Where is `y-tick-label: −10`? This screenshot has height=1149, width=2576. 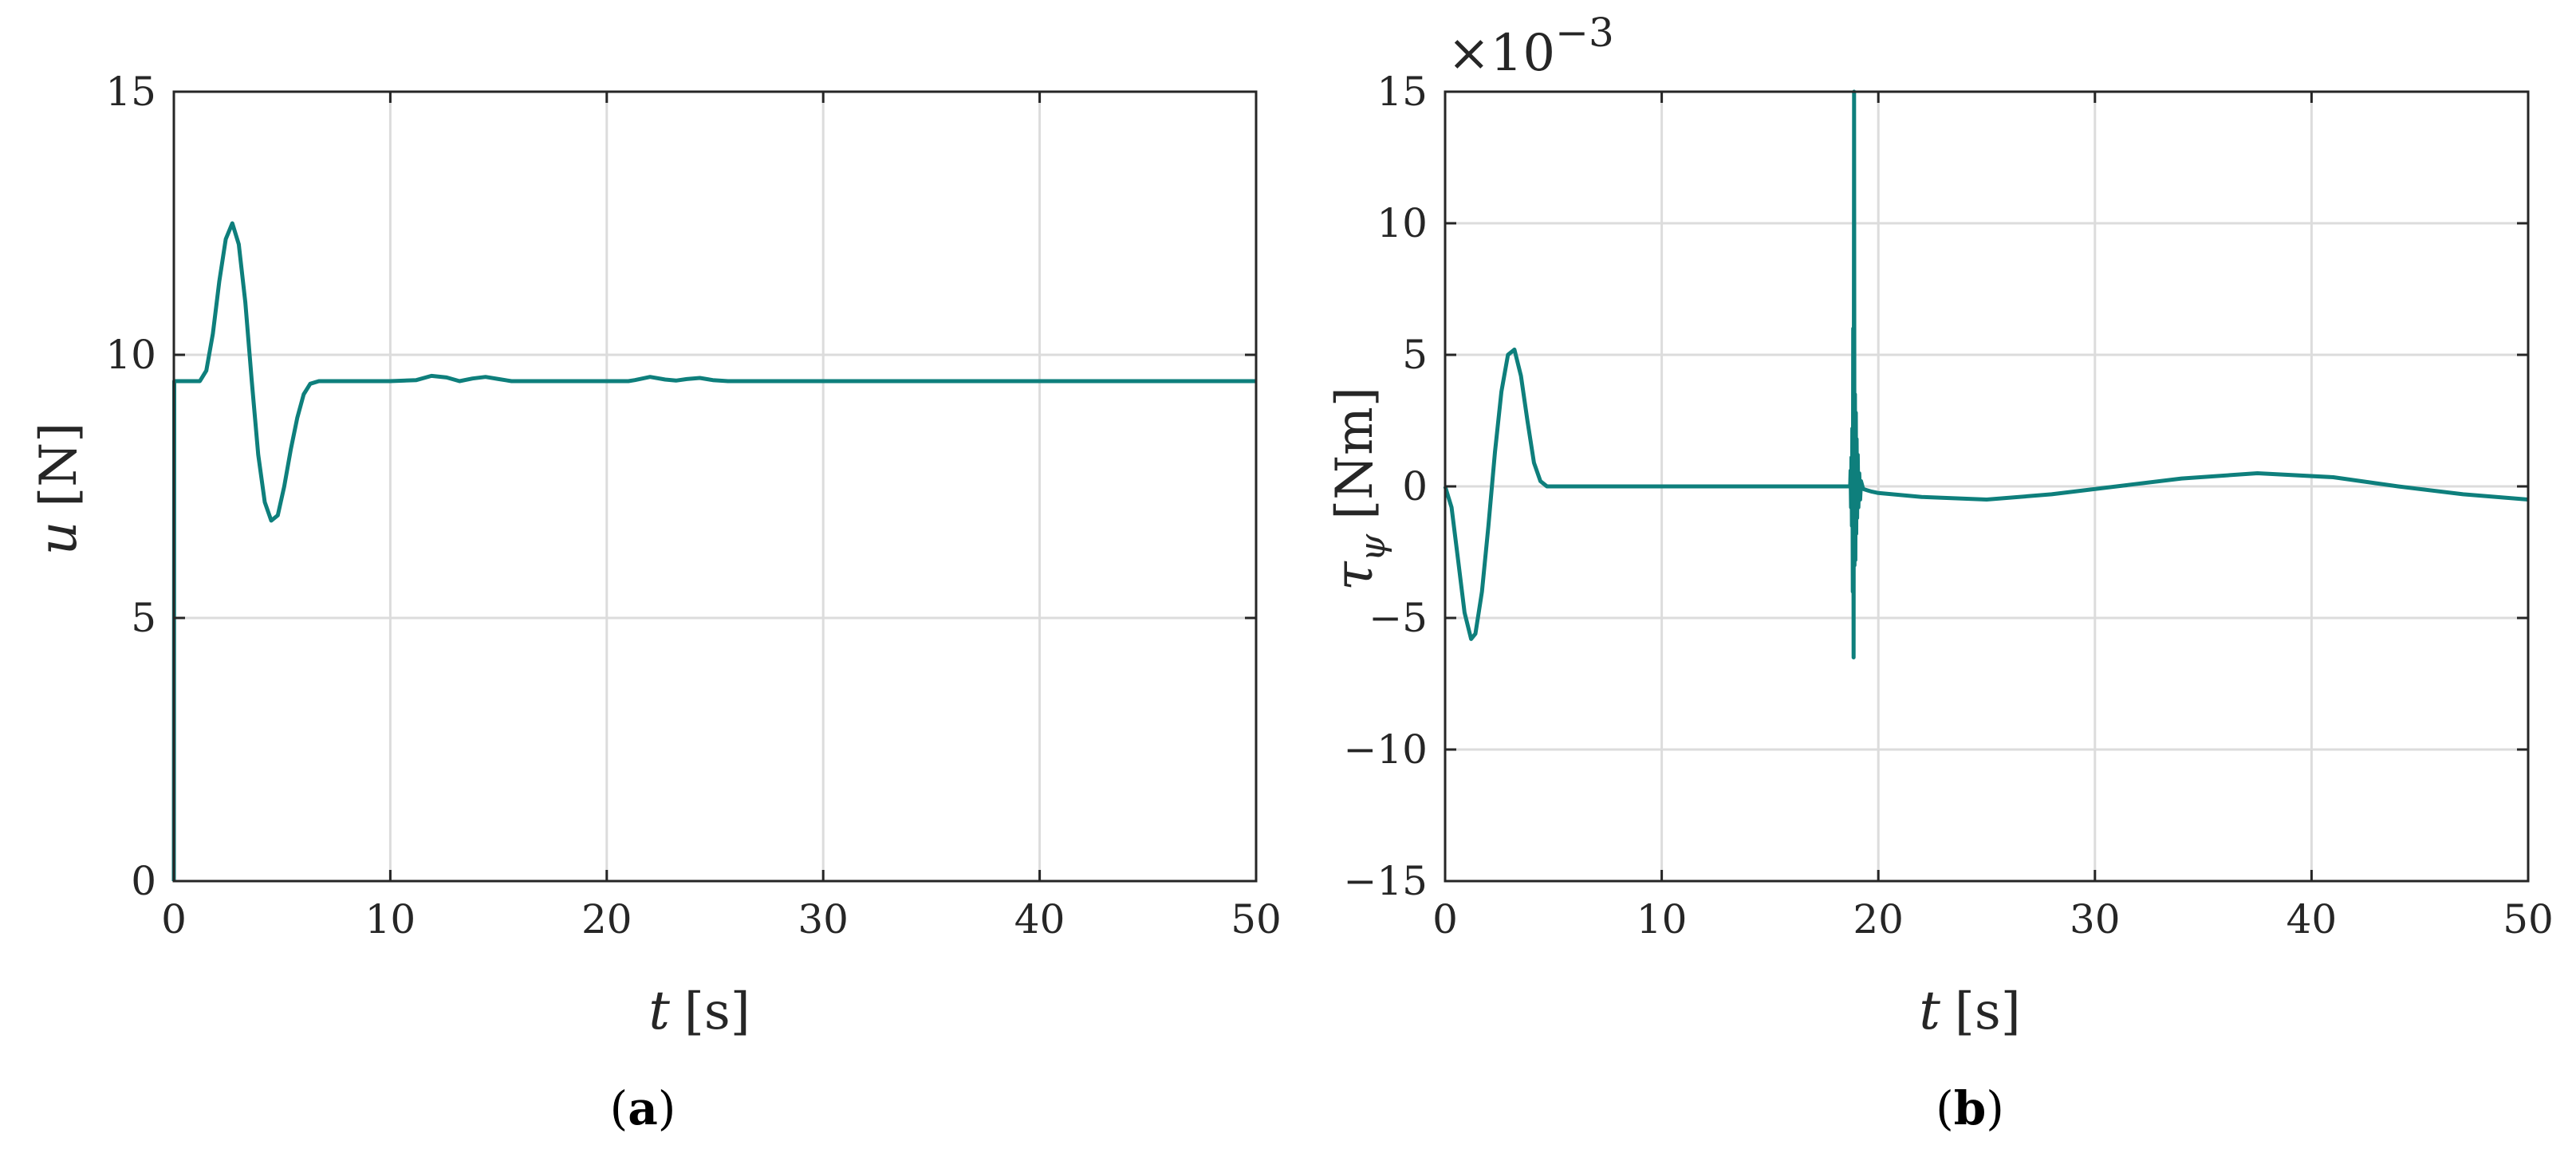
y-tick-label: −10 is located at coordinates (1385, 749).